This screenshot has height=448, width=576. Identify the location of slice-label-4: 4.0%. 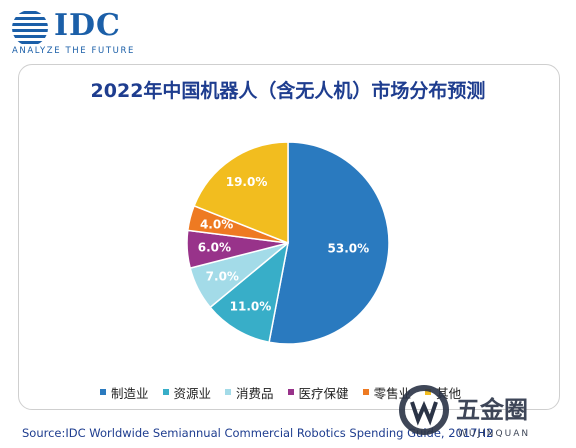
(216, 225).